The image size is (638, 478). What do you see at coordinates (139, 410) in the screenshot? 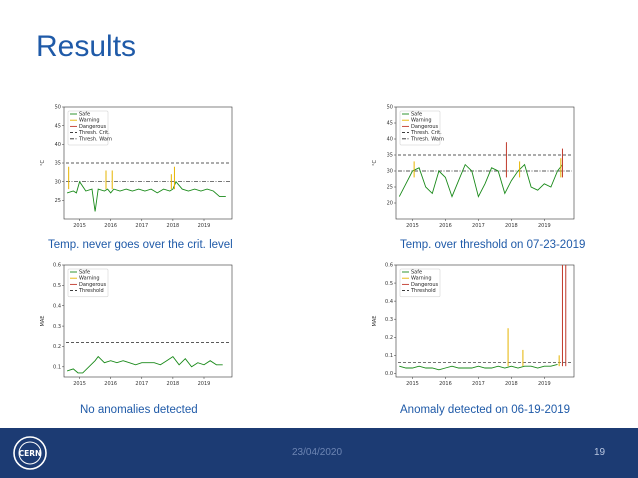
I see `caption-mae-no-anomaly: No anomalies detected` at bounding box center [139, 410].